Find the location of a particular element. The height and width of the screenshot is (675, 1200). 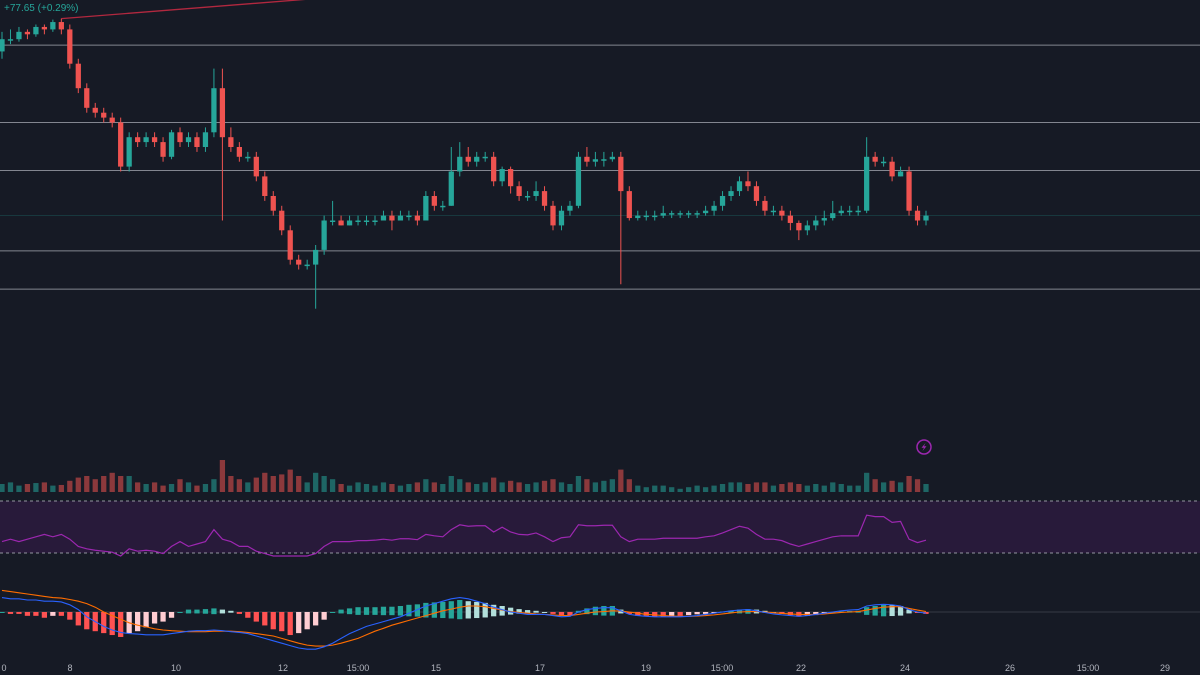

x-tick-label: 24 is located at coordinates (905, 668).